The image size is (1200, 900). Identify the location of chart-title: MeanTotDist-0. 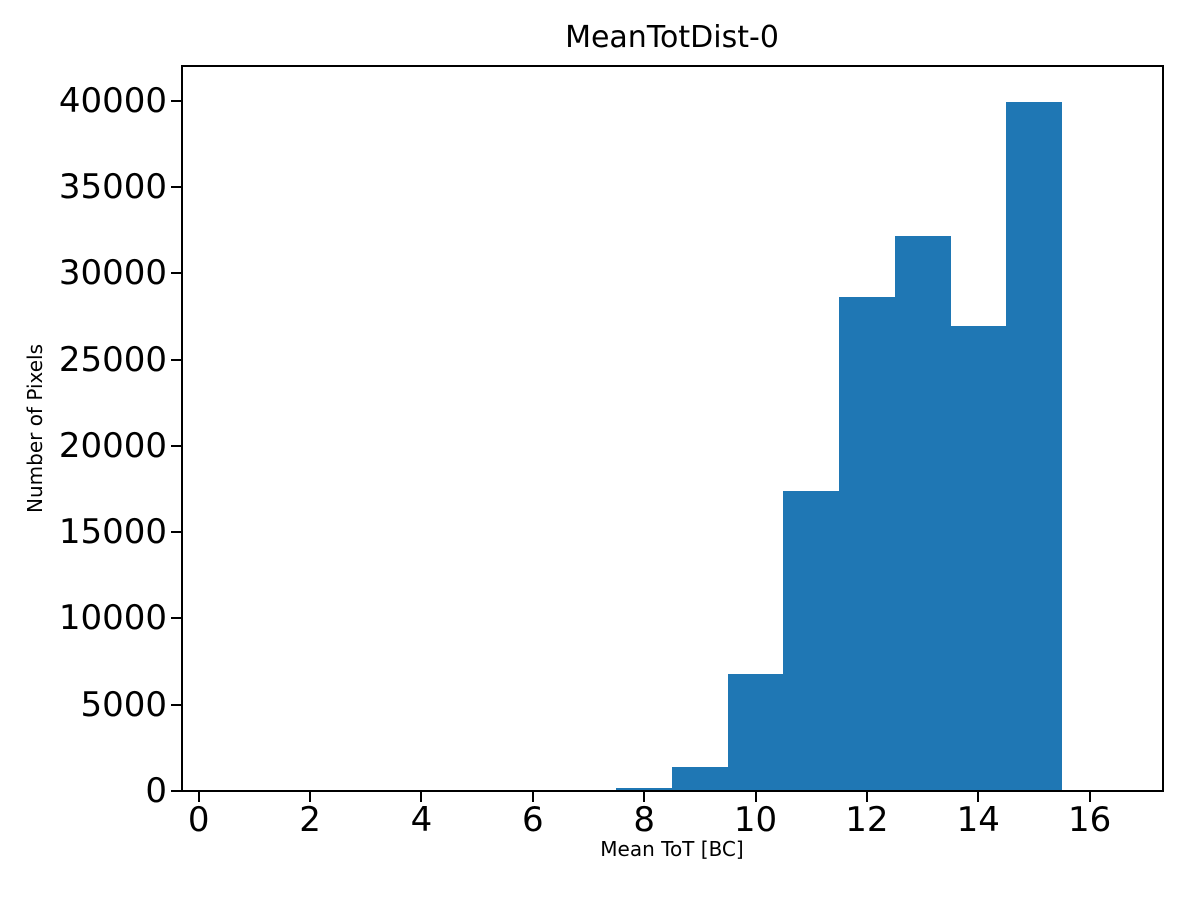
(672, 37).